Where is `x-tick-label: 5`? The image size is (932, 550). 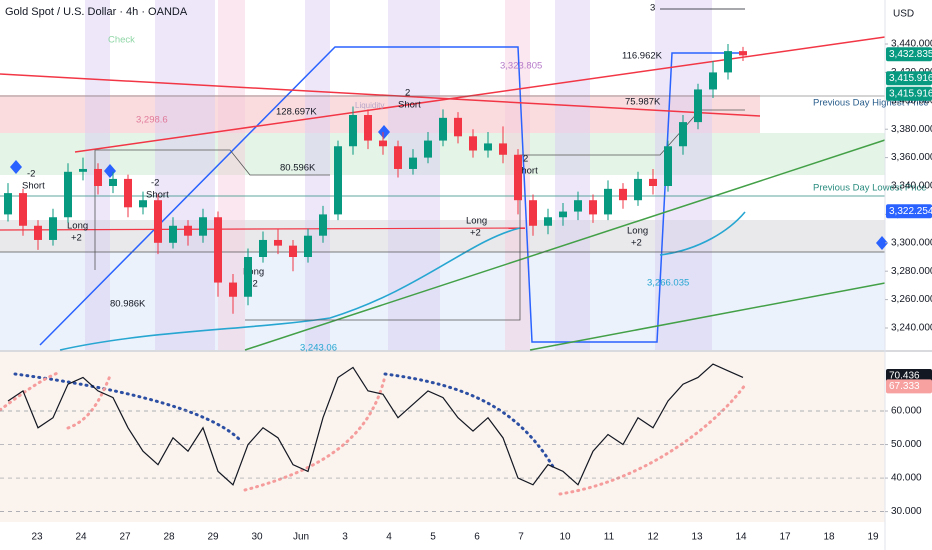 x-tick-label: 5 is located at coordinates (433, 537).